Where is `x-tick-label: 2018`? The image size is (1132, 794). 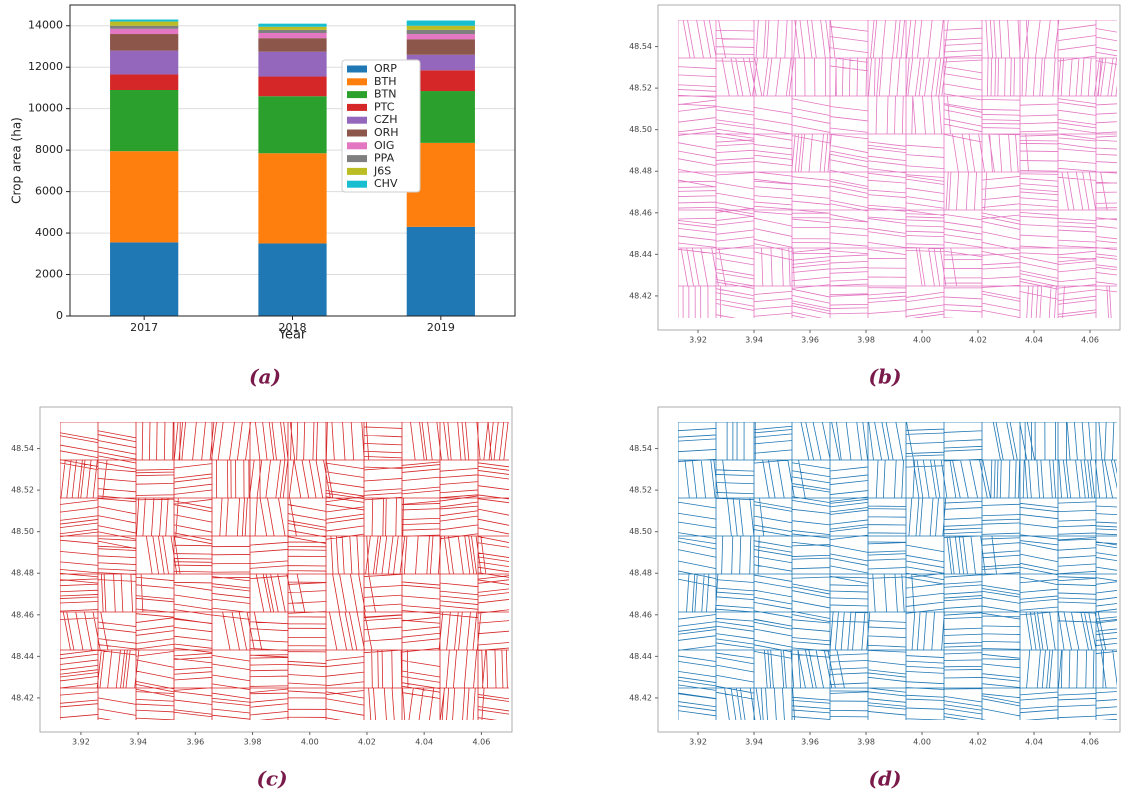 x-tick-label: 2018 is located at coordinates (293, 327).